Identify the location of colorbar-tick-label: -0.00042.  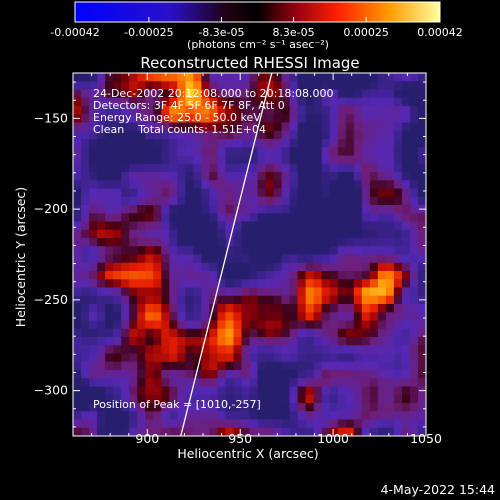
(74, 32).